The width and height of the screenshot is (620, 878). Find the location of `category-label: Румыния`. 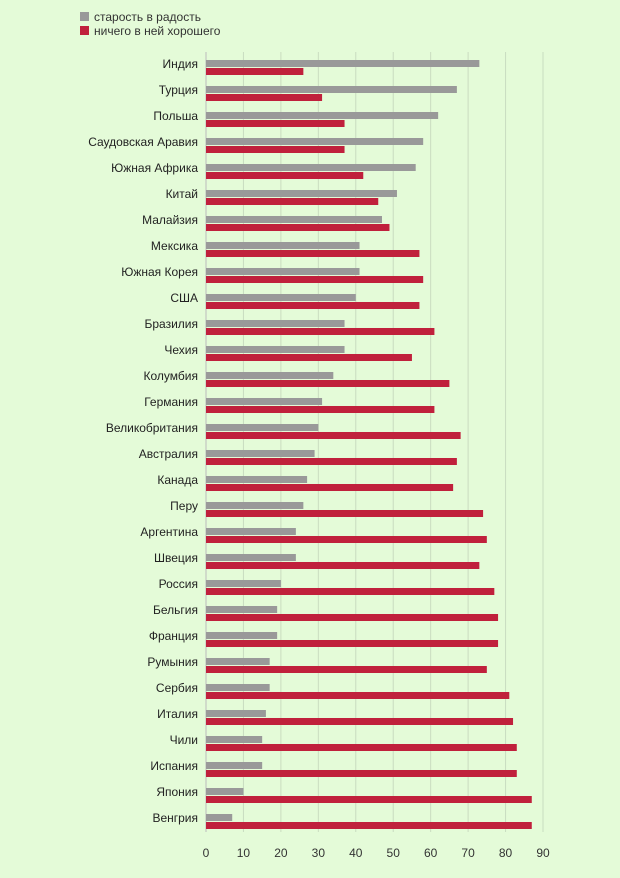

category-label: Румыния is located at coordinates (172, 662).